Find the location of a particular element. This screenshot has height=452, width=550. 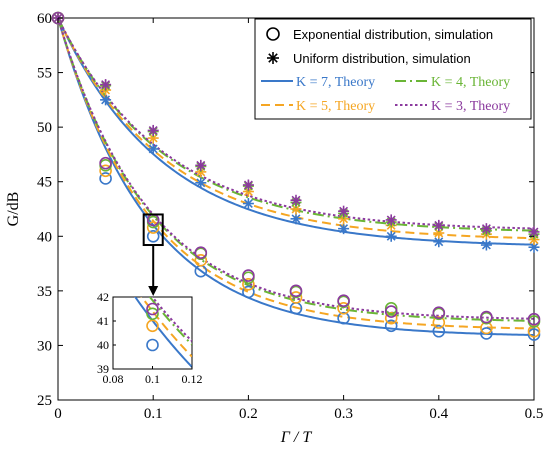

legend-box is located at coordinates (393, 69).